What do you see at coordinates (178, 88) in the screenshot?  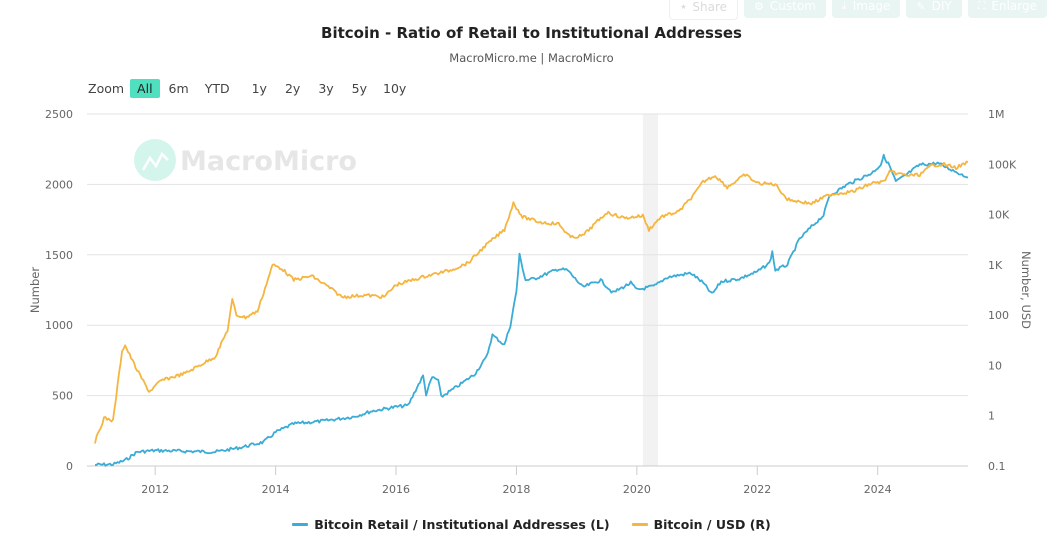 I see `zoom-6m-button: 6m` at bounding box center [178, 88].